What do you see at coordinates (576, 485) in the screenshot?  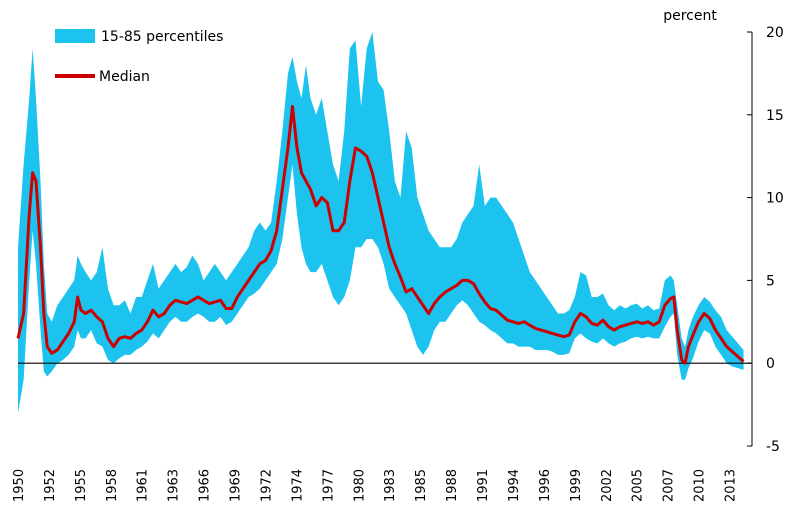 I see `x-tick-label: 1999` at bounding box center [576, 485].